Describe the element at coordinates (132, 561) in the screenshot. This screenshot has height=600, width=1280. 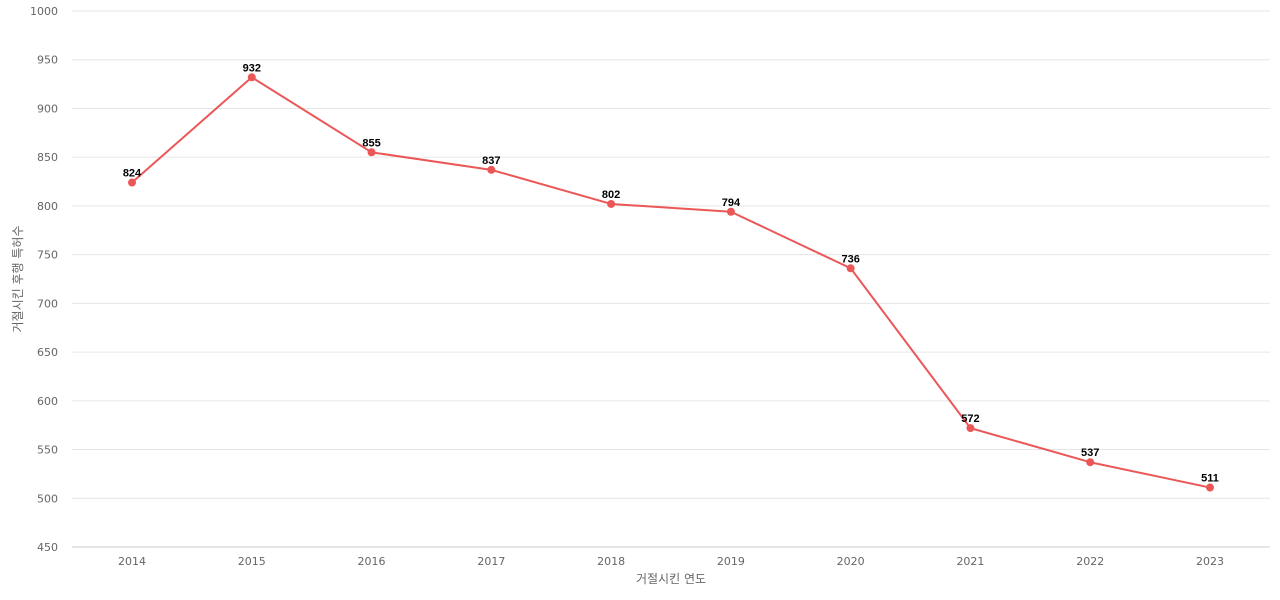
I see `x-tick-label: 2014` at that location.